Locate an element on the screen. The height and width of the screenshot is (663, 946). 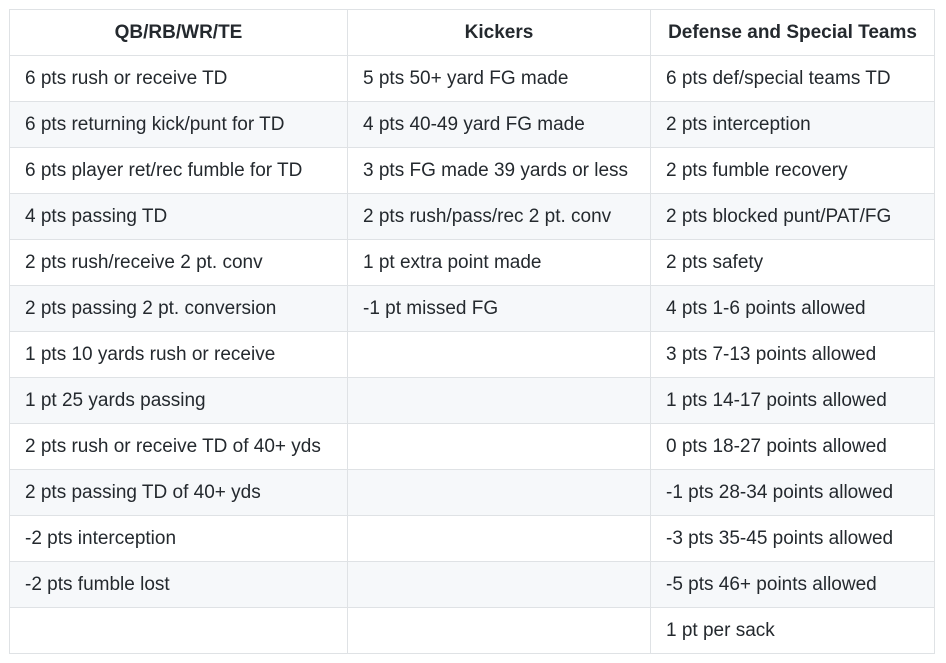
kickers-cell: 1 pt extra point made is located at coordinates (499, 262).